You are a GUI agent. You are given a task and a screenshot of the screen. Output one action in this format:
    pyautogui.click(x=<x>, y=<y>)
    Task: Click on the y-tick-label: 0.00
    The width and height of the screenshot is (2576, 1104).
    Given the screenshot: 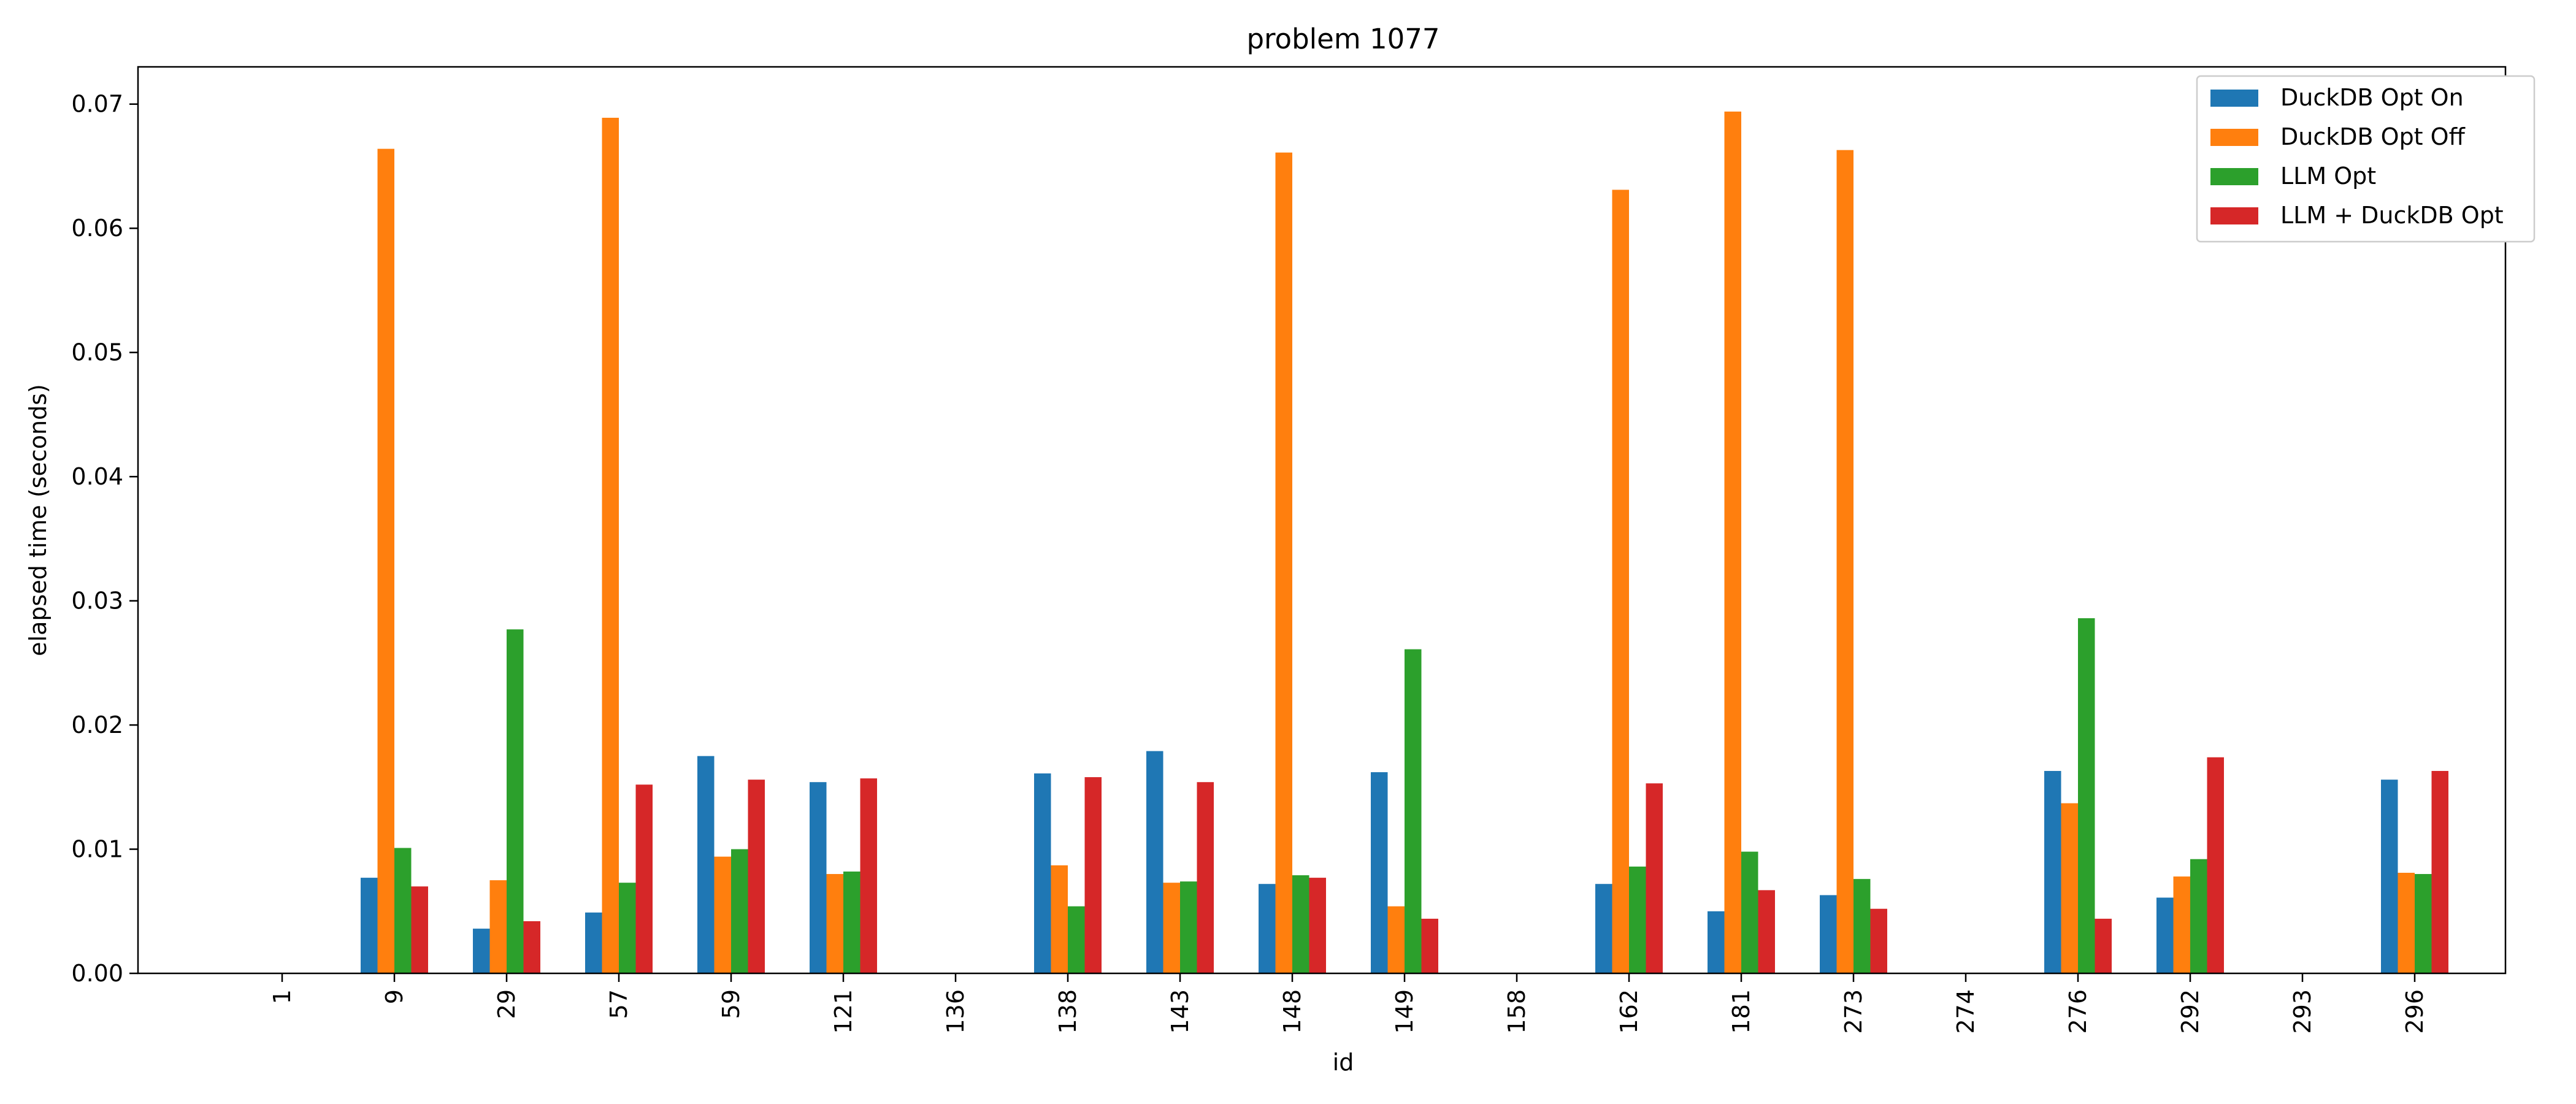 What is the action you would take?
    pyautogui.click(x=97, y=973)
    